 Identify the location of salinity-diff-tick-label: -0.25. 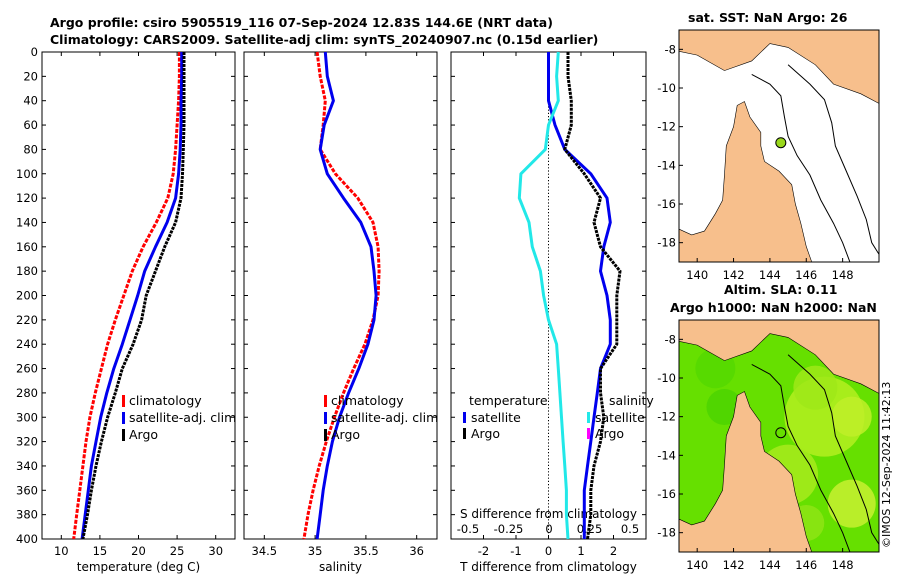
(509, 529).